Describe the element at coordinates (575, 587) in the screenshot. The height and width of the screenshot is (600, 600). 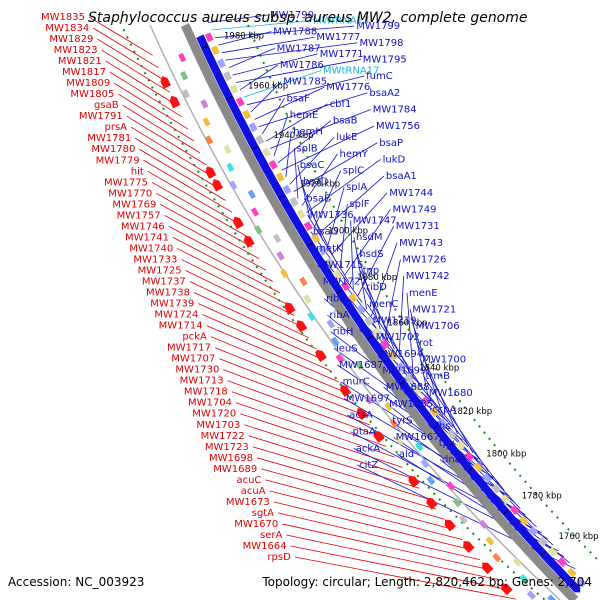
I see `forward-feature-arrow` at that location.